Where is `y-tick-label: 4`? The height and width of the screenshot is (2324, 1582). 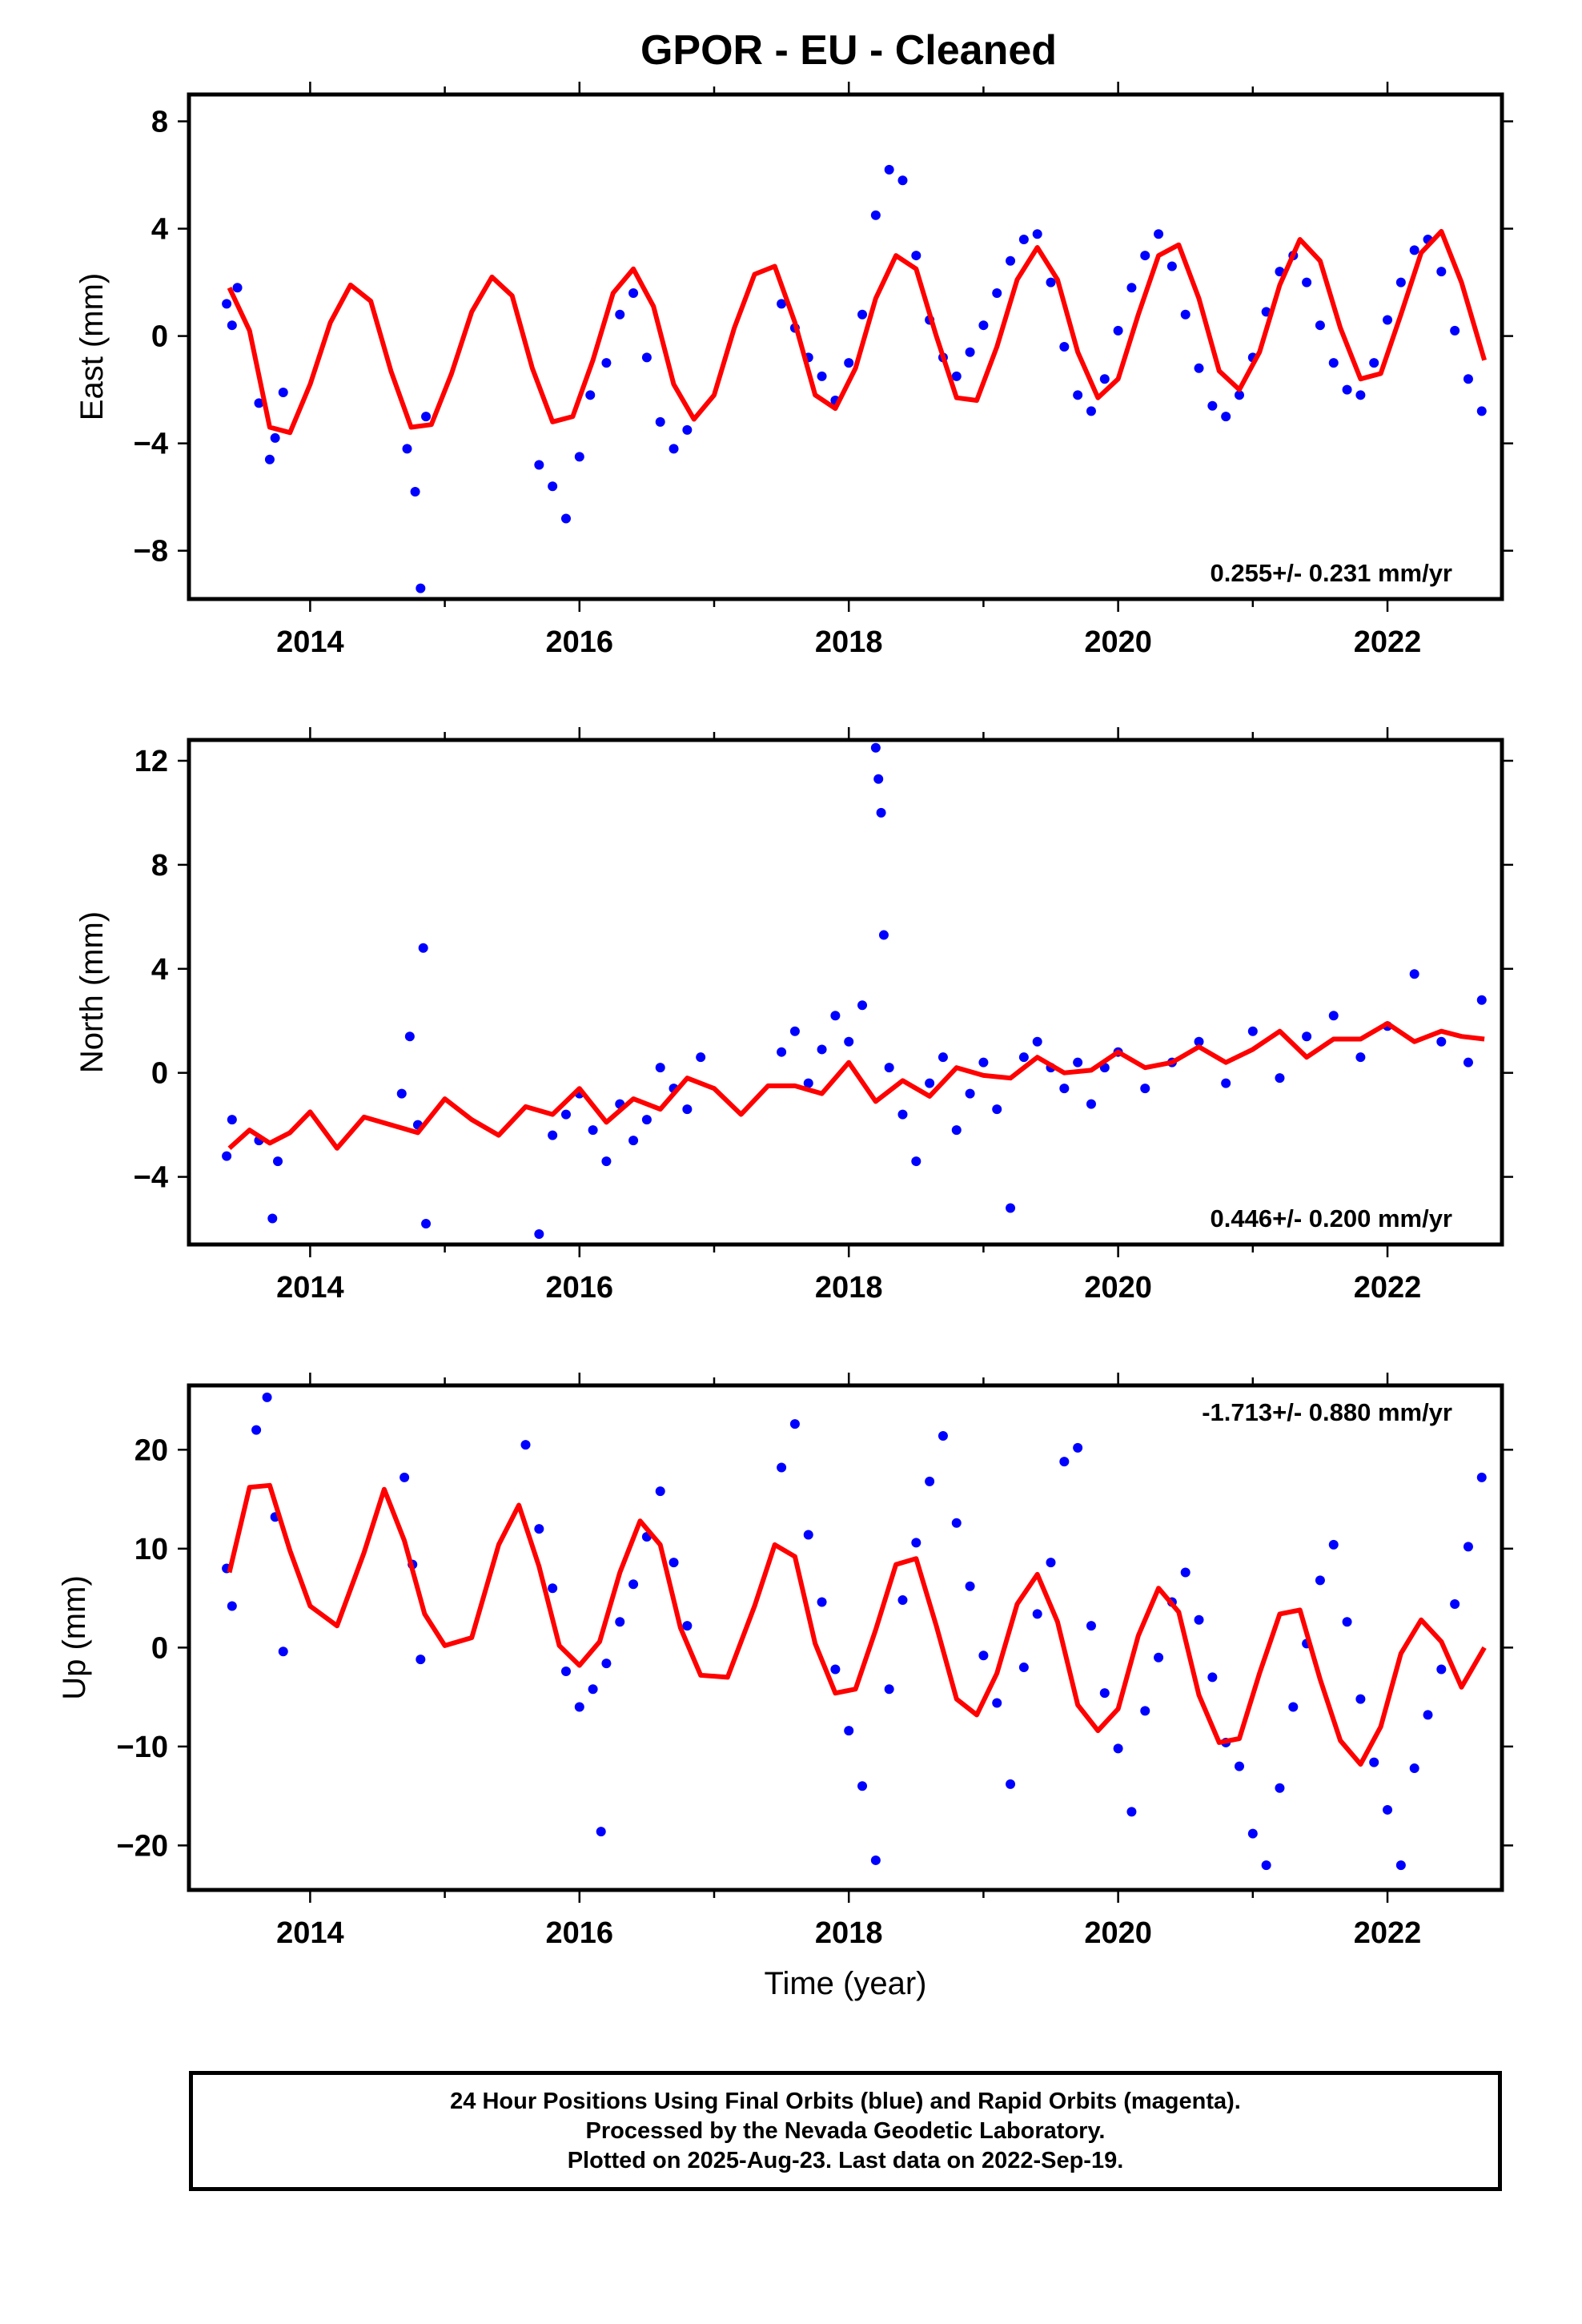 y-tick-label: 4 is located at coordinates (159, 230).